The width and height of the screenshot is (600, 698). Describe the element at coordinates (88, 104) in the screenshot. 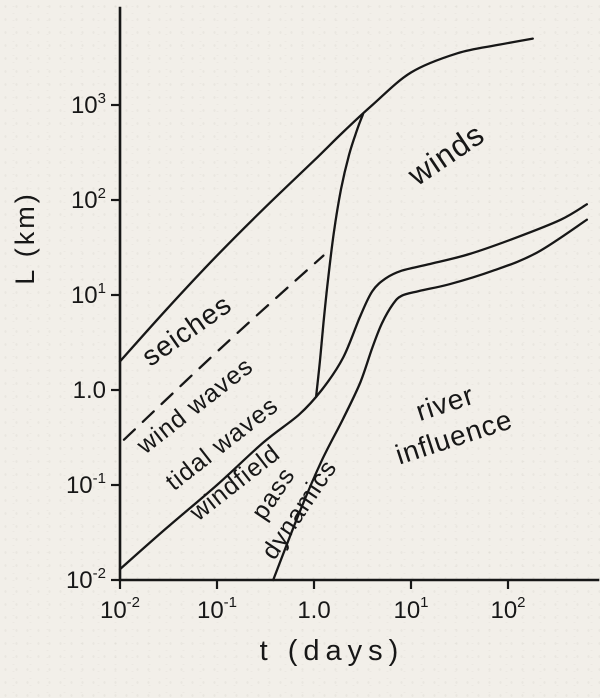

I see `y-tick-label: 10³` at that location.